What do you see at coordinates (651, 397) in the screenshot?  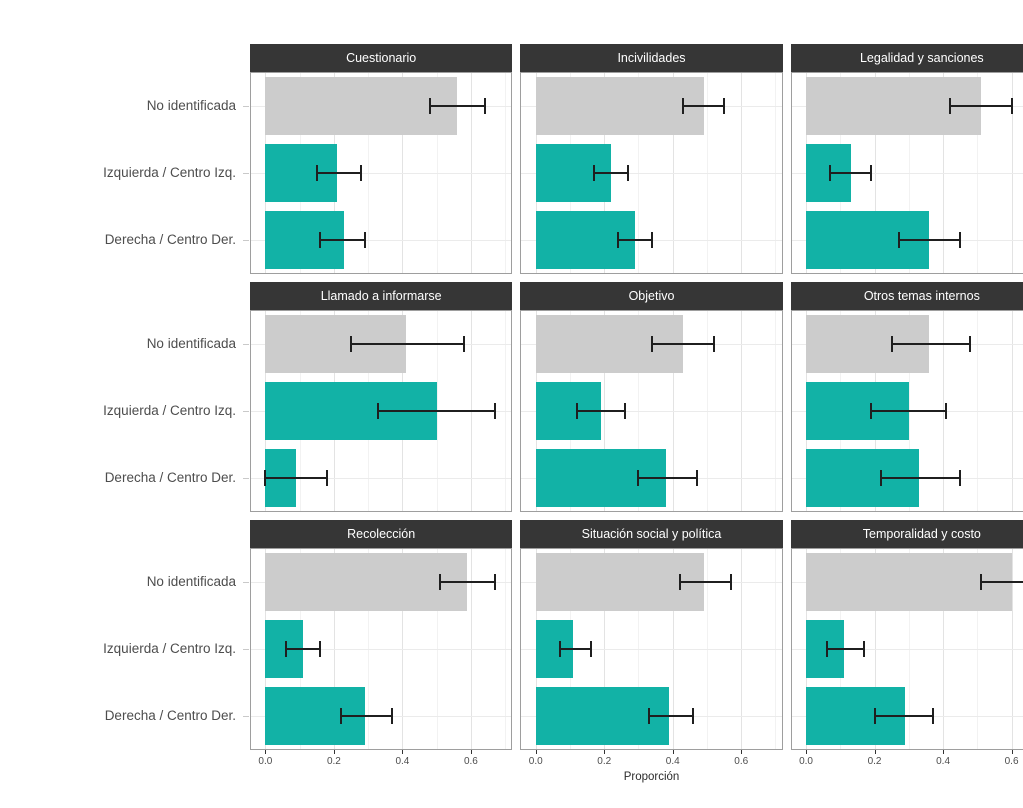 I see `facet-objetivo: Objetivo` at bounding box center [651, 397].